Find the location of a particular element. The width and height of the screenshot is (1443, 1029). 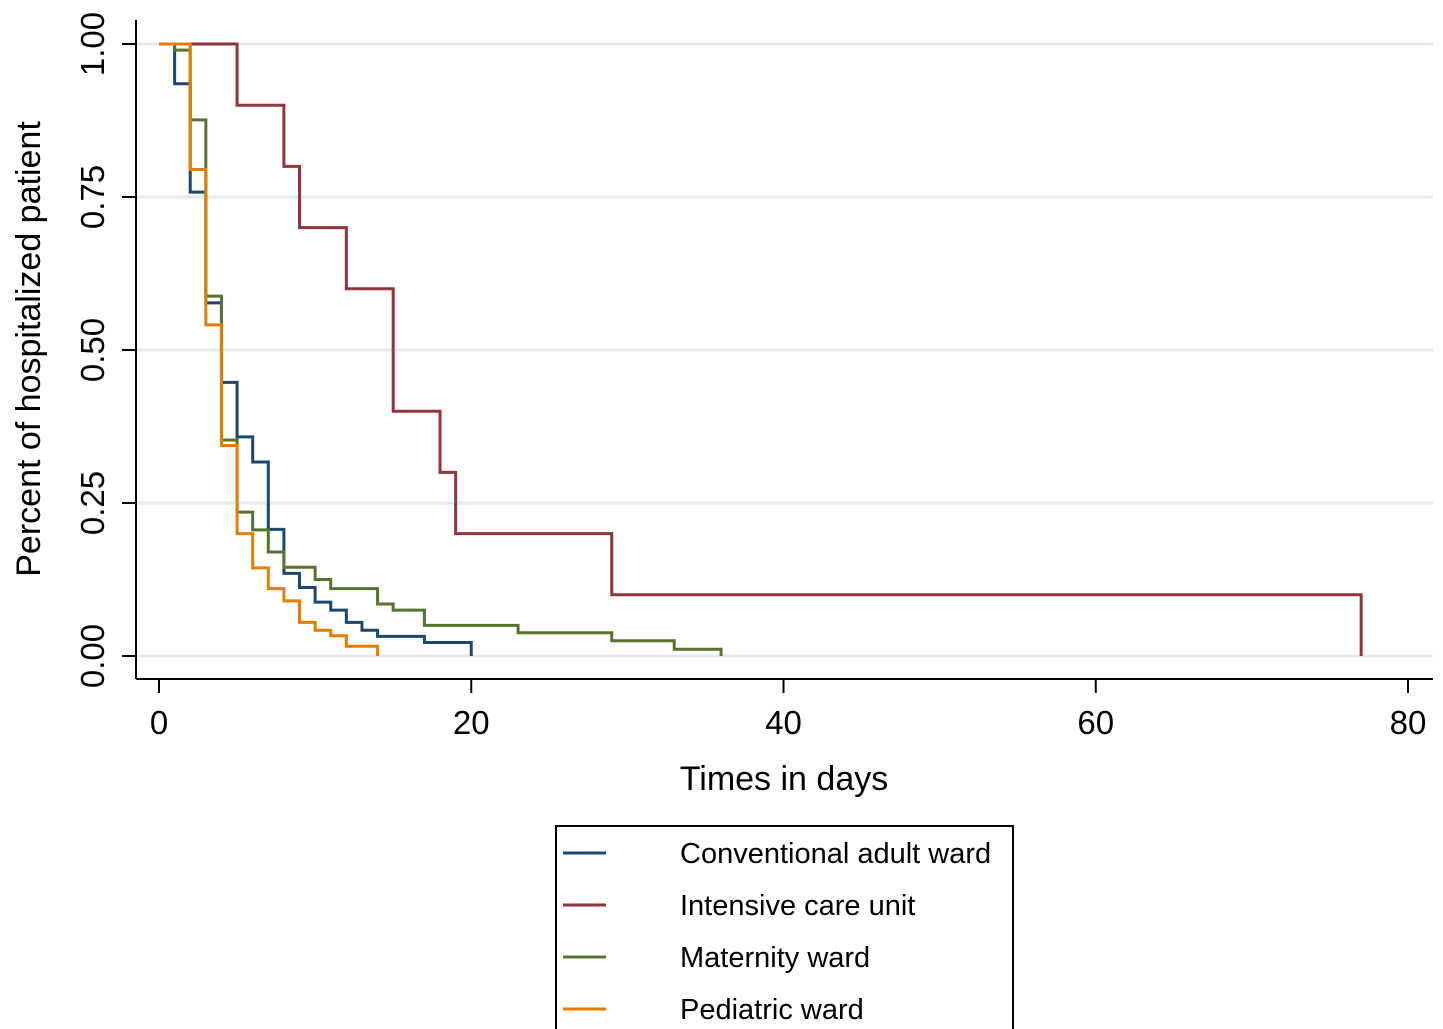

x-axis-title: Times in days is located at coordinates (784, 779).